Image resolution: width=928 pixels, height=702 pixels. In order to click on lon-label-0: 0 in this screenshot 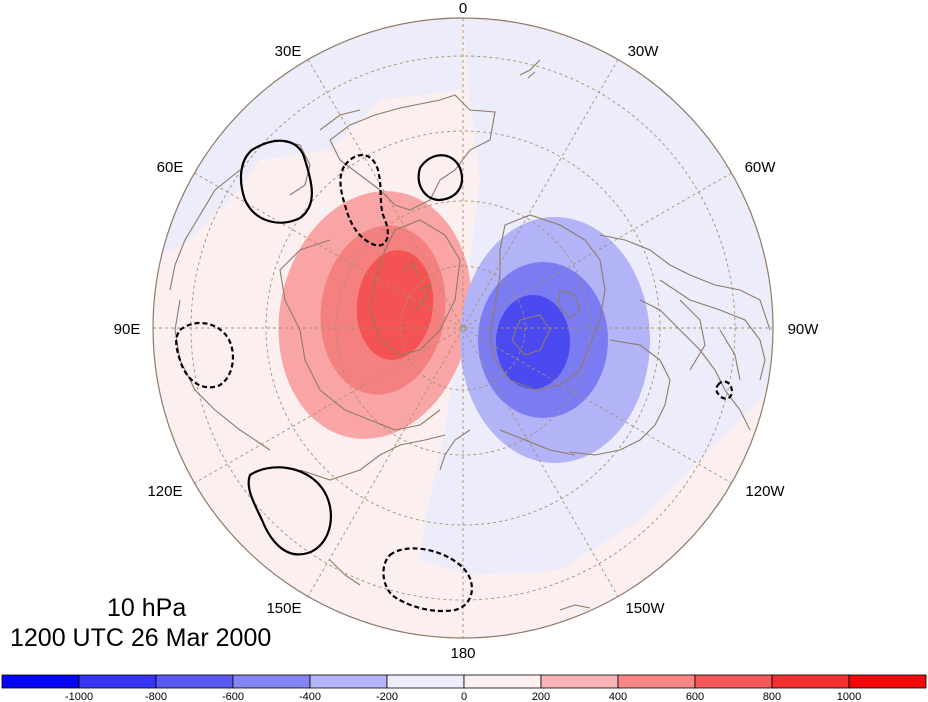, I will do `click(463, 8)`.